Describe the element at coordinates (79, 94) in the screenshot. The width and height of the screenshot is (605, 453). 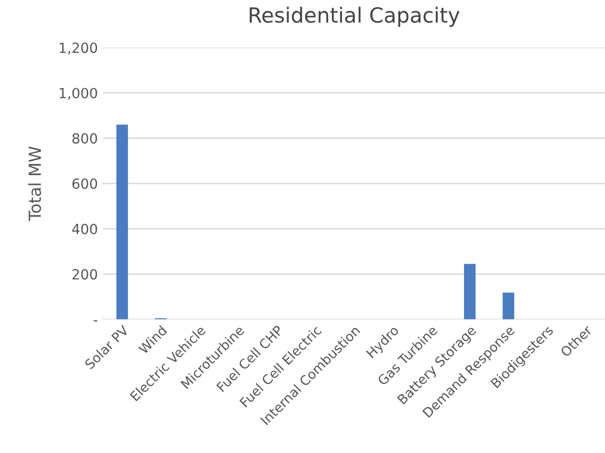
I see `y-tick-label: 1,000` at that location.